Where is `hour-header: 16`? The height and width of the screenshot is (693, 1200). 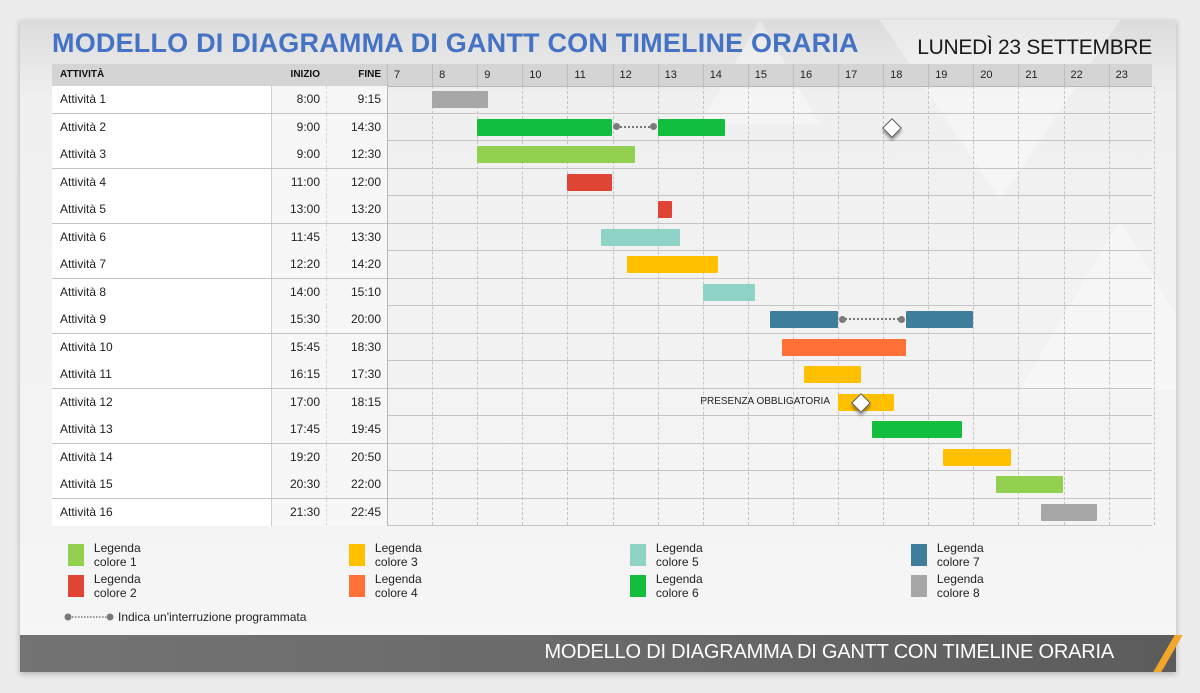 hour-header: 16 is located at coordinates (815, 75).